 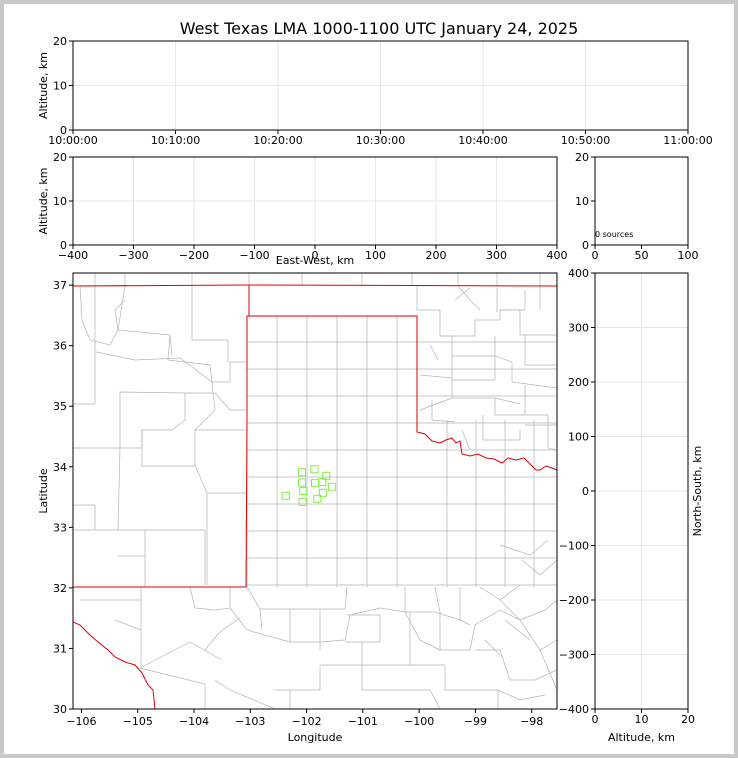 I want to click on x-axis-label: Altitude, km, so click(x=641, y=737).